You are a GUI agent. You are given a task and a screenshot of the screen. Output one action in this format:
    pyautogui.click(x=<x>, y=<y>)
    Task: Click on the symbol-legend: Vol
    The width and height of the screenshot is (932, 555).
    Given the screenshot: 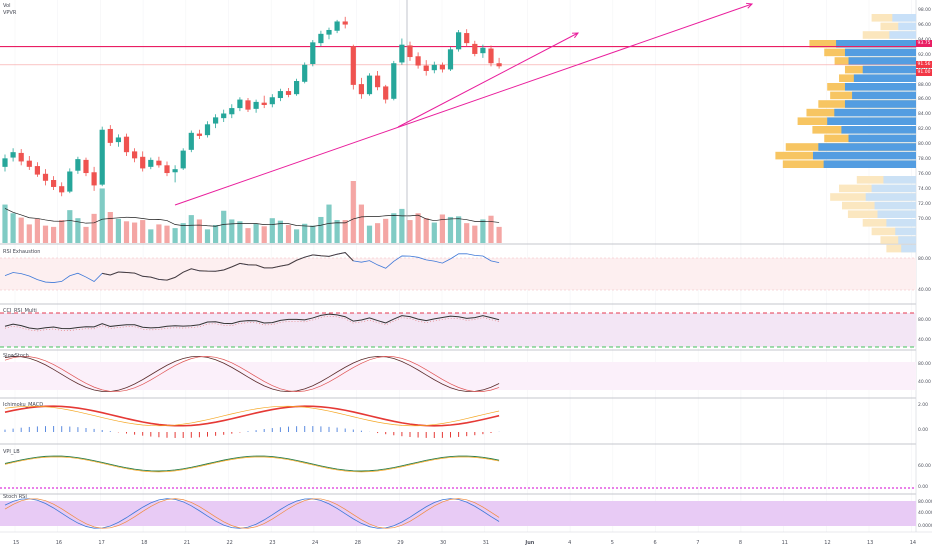 What is the action you would take?
    pyautogui.click(x=7, y=6)
    